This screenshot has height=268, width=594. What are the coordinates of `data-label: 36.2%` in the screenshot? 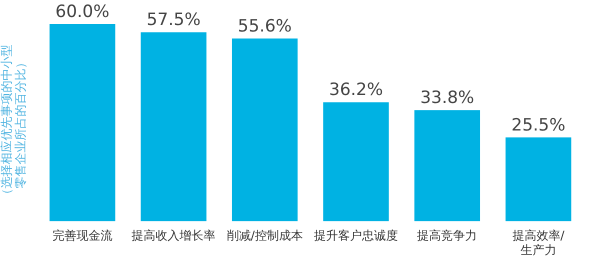 It's located at (356, 90).